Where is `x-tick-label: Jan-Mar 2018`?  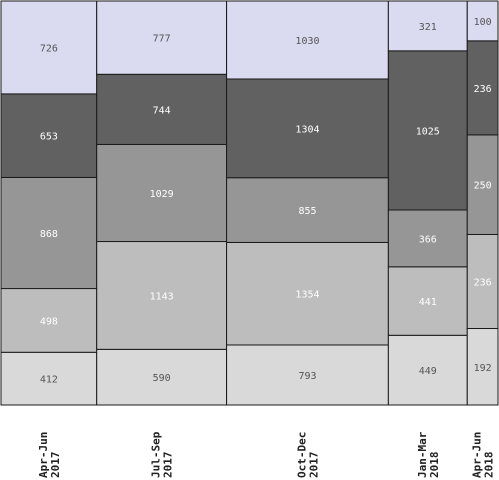
x-tick-label: Jan-Mar 2018 is located at coordinates (428, 454).